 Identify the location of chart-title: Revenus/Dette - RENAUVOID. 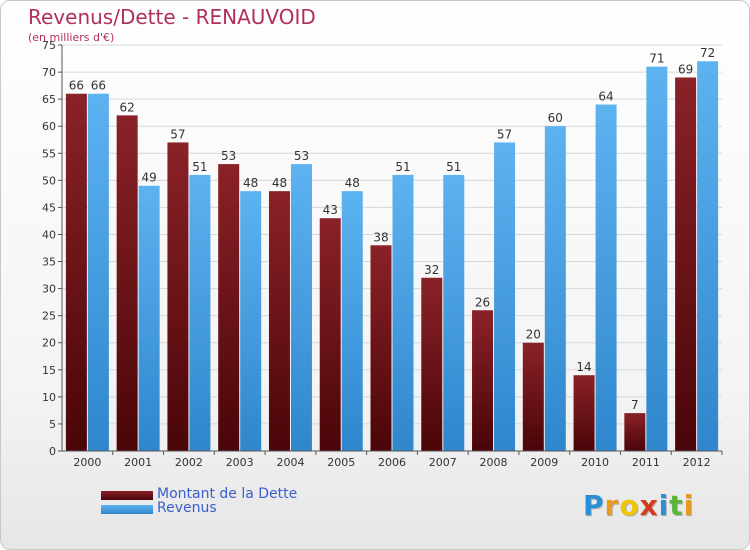
(172, 17).